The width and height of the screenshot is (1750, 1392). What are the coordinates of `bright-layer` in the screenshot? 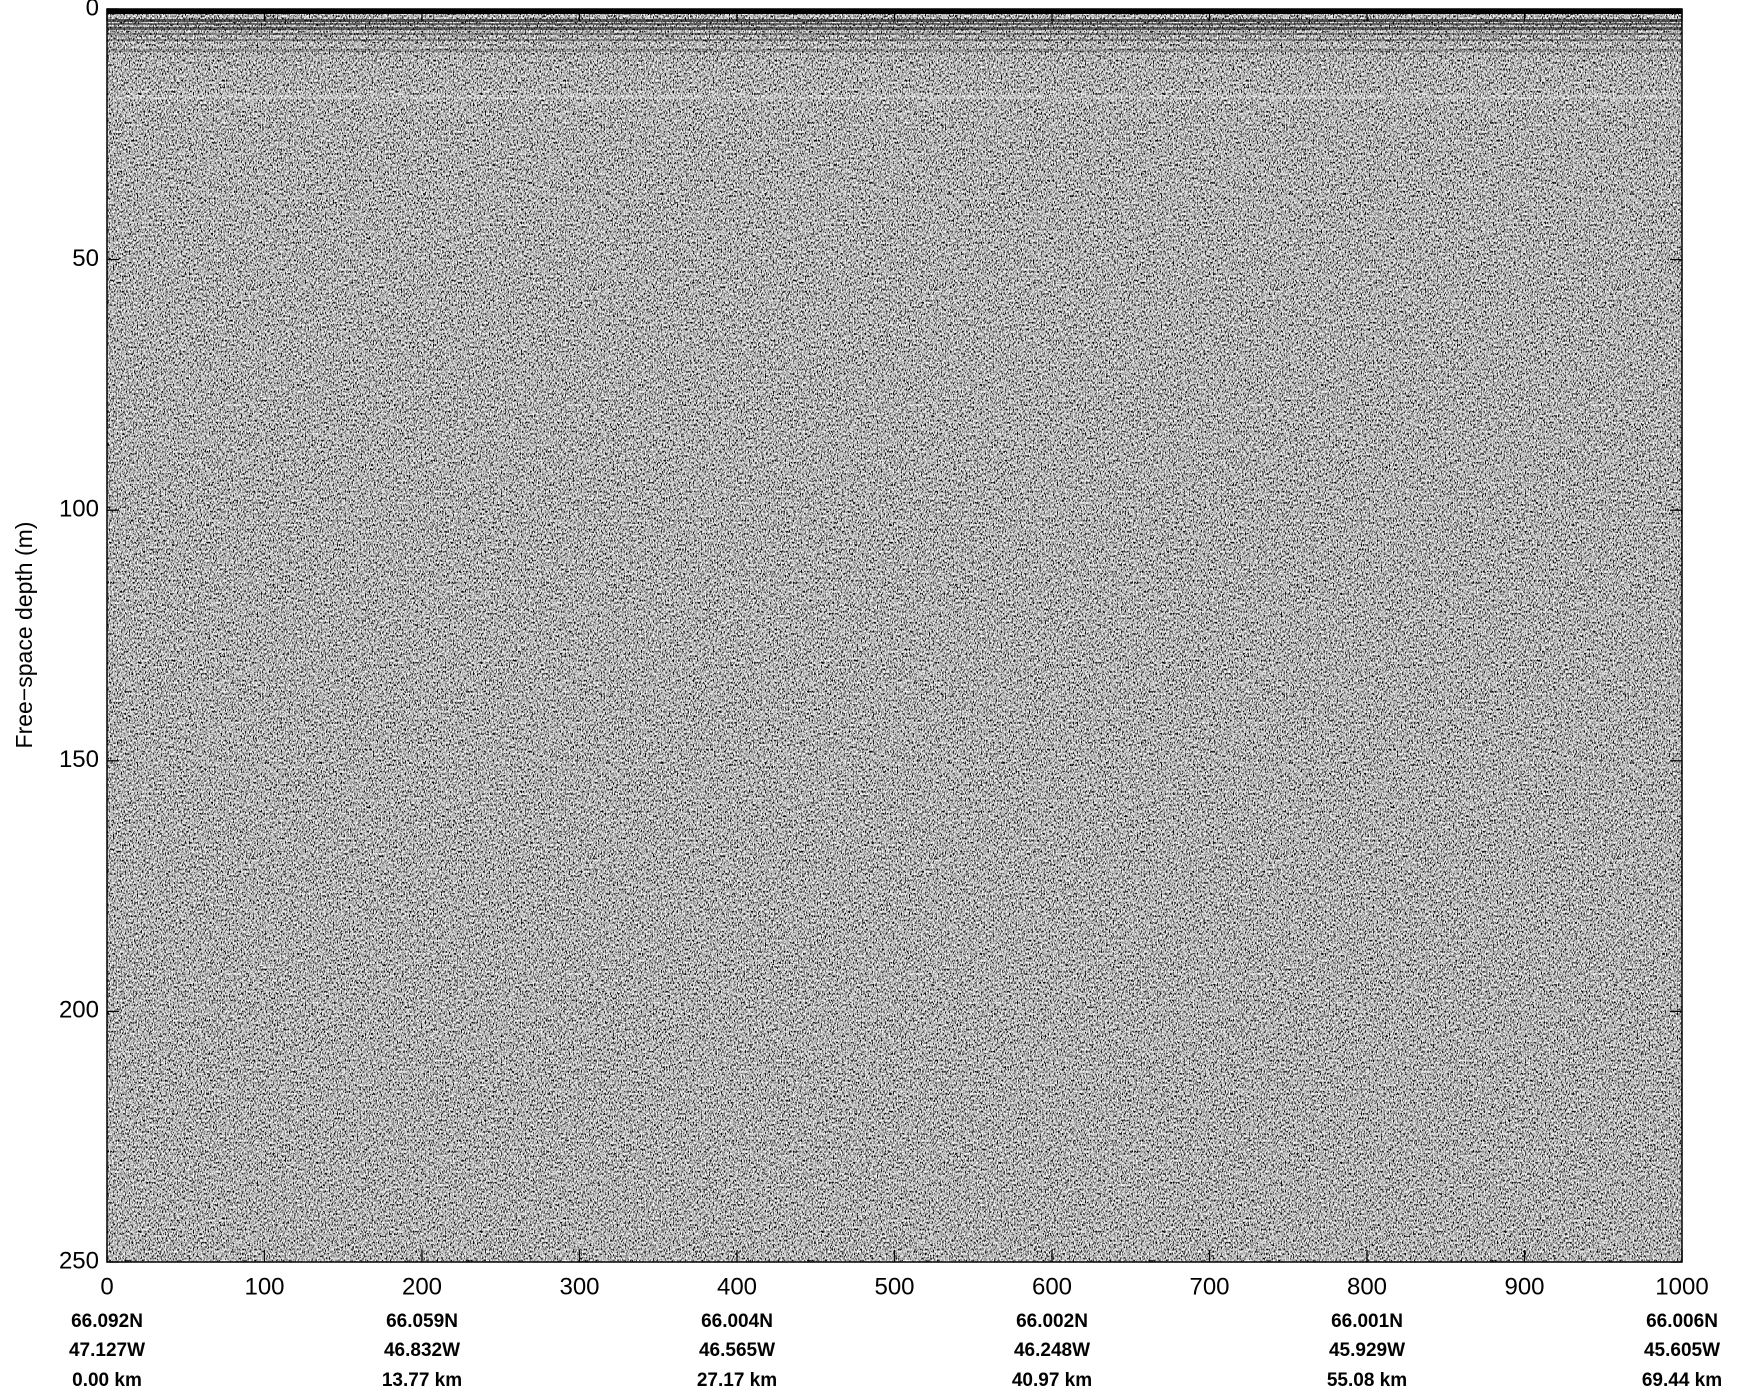 It's located at (894, 97).